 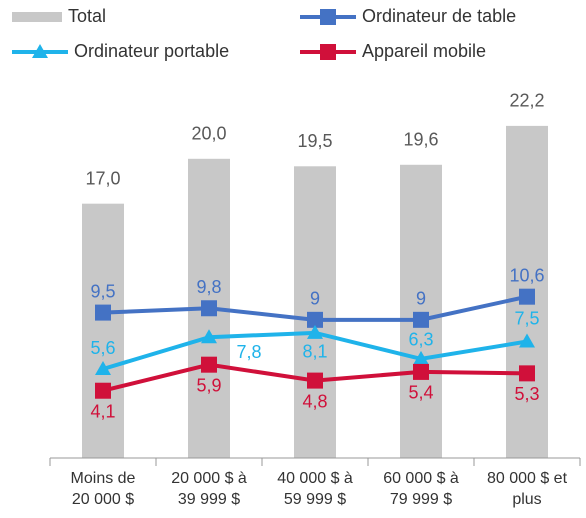 I want to click on line-value-label: 8,1, so click(x=314, y=352).